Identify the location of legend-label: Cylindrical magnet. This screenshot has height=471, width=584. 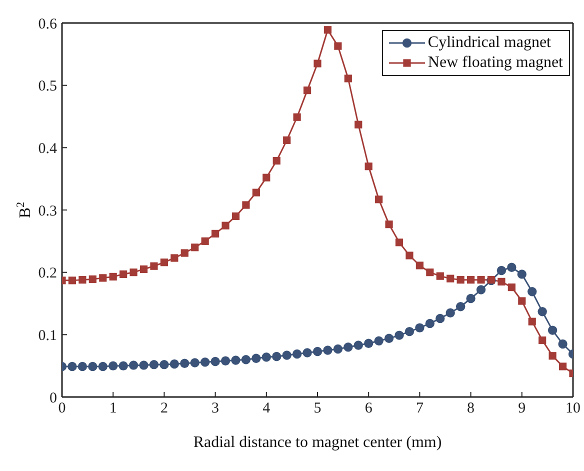
(489, 43).